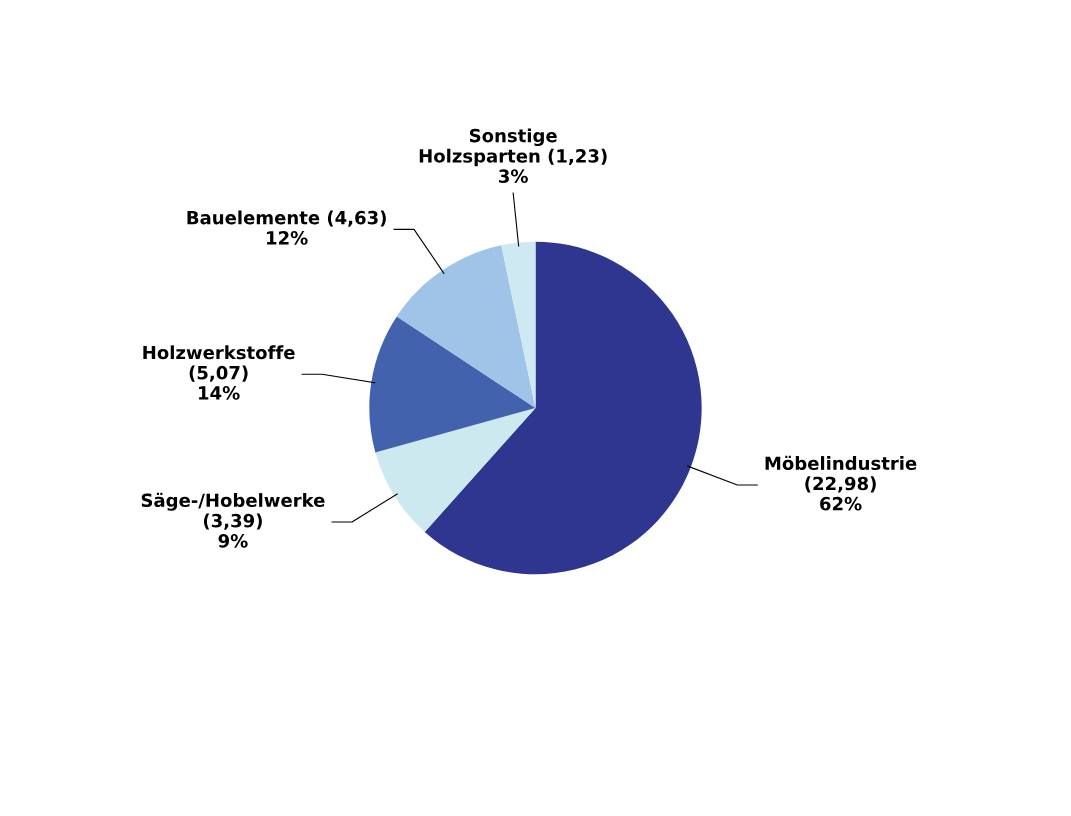  What do you see at coordinates (841, 463) in the screenshot?
I see `slice-label: Möbelindustrie` at bounding box center [841, 463].